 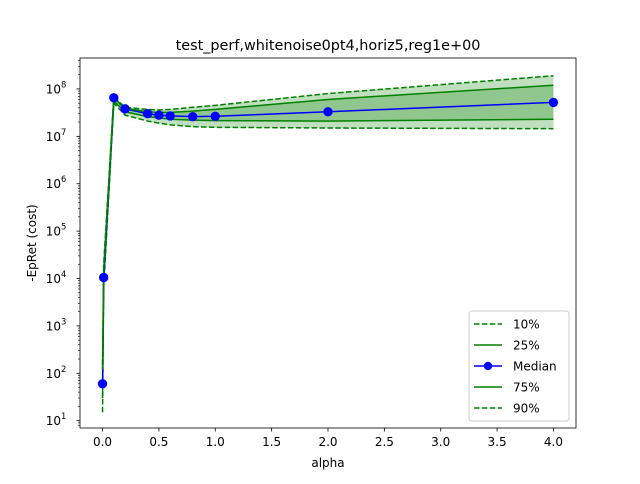 What do you see at coordinates (553, 442) in the screenshot?
I see `x-tick-label: 4.0` at bounding box center [553, 442].